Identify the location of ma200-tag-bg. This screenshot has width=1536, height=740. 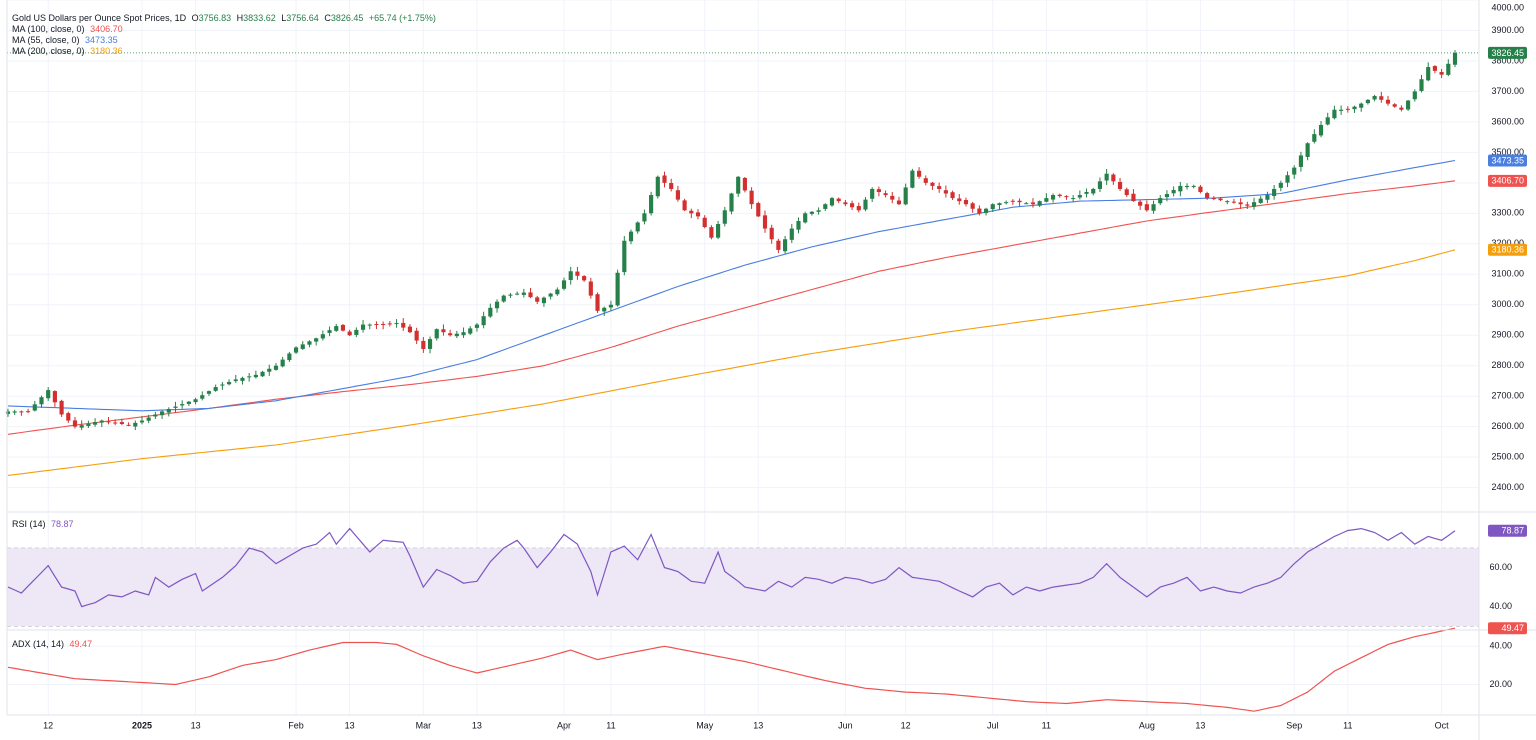
(1507, 249).